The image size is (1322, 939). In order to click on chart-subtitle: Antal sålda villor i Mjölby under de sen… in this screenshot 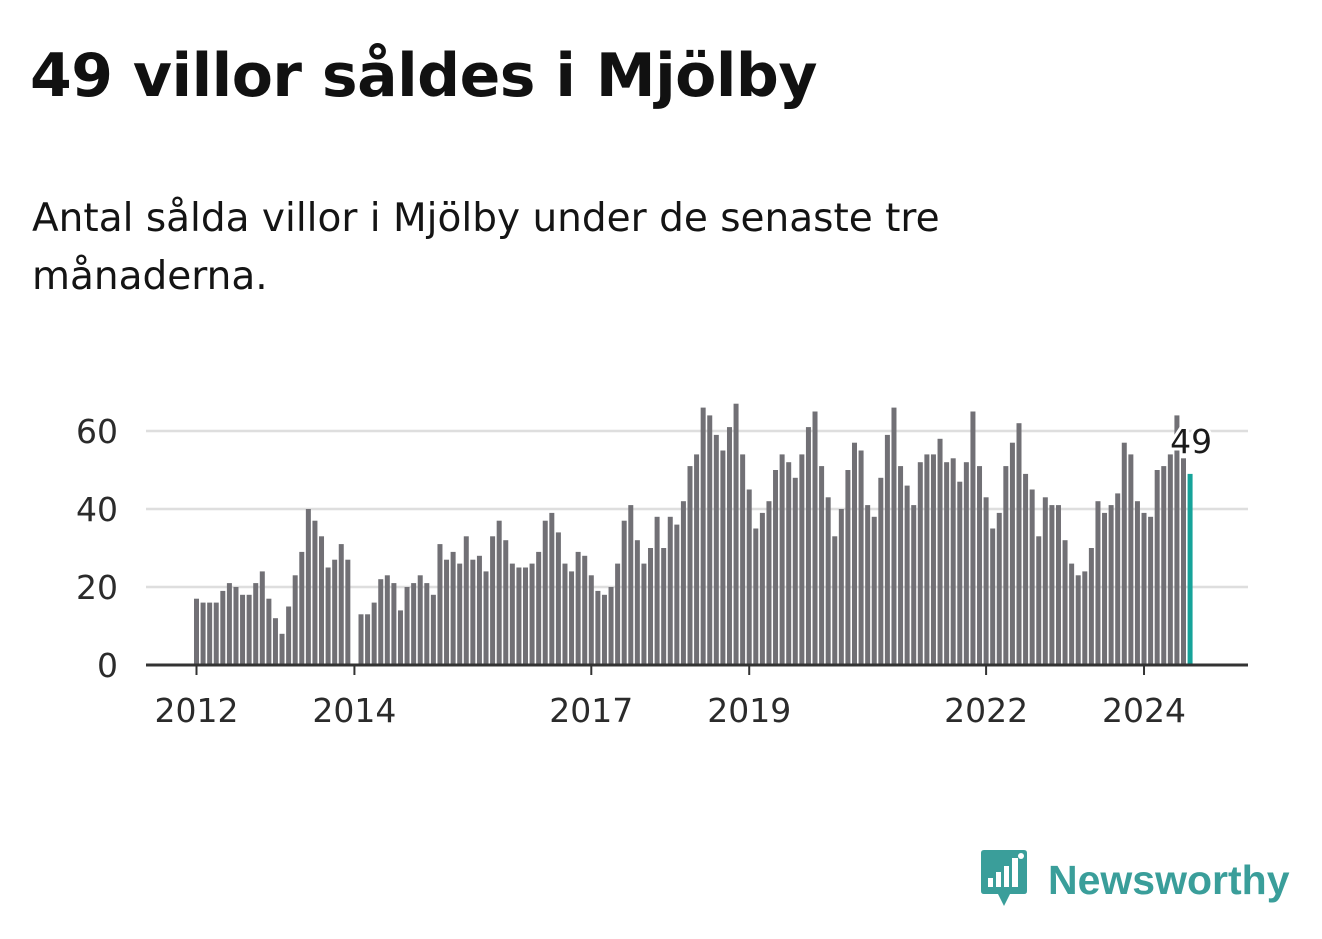, I will do `click(486, 247)`.